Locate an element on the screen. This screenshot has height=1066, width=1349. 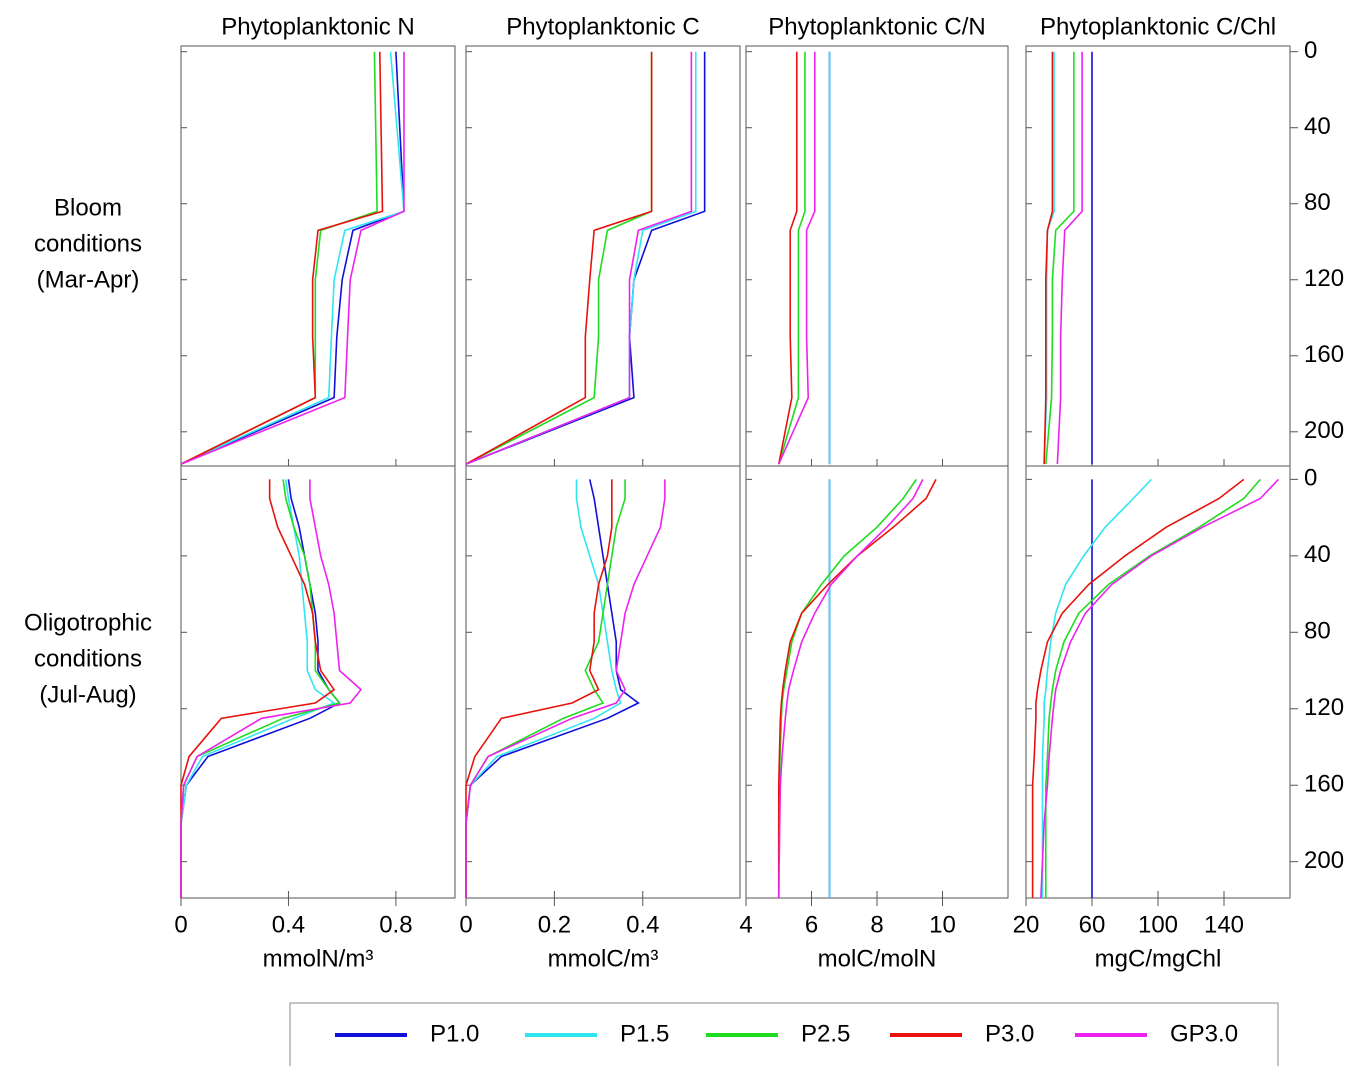
legend-label: P3.0 is located at coordinates (1009, 1033).